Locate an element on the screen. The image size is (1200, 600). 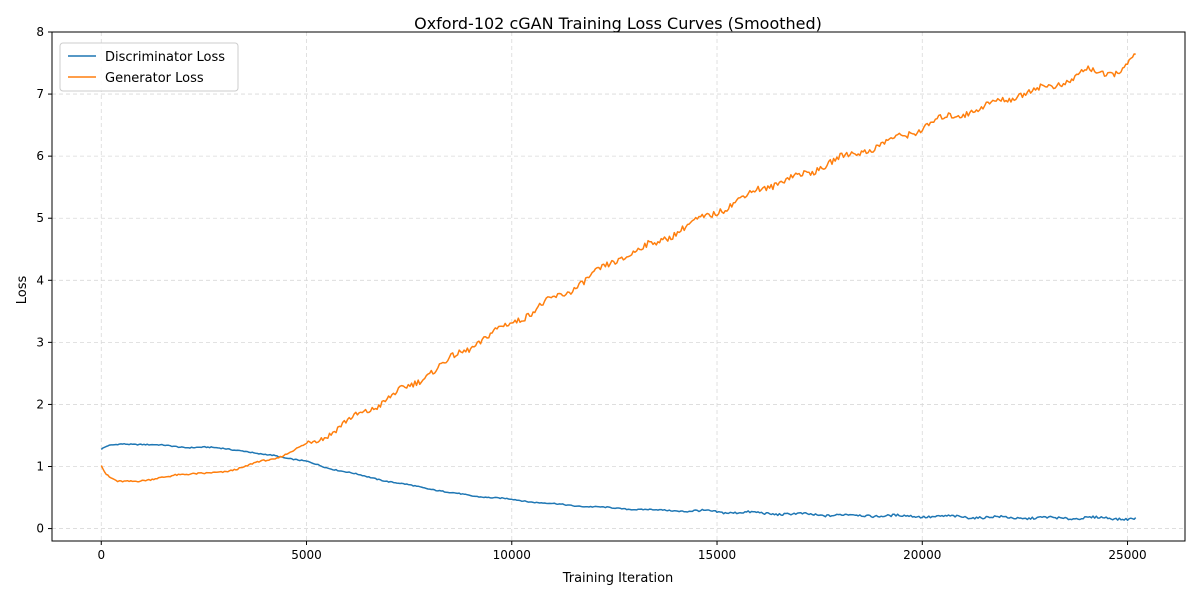
legend-label-generator: Generator Loss is located at coordinates (154, 78).